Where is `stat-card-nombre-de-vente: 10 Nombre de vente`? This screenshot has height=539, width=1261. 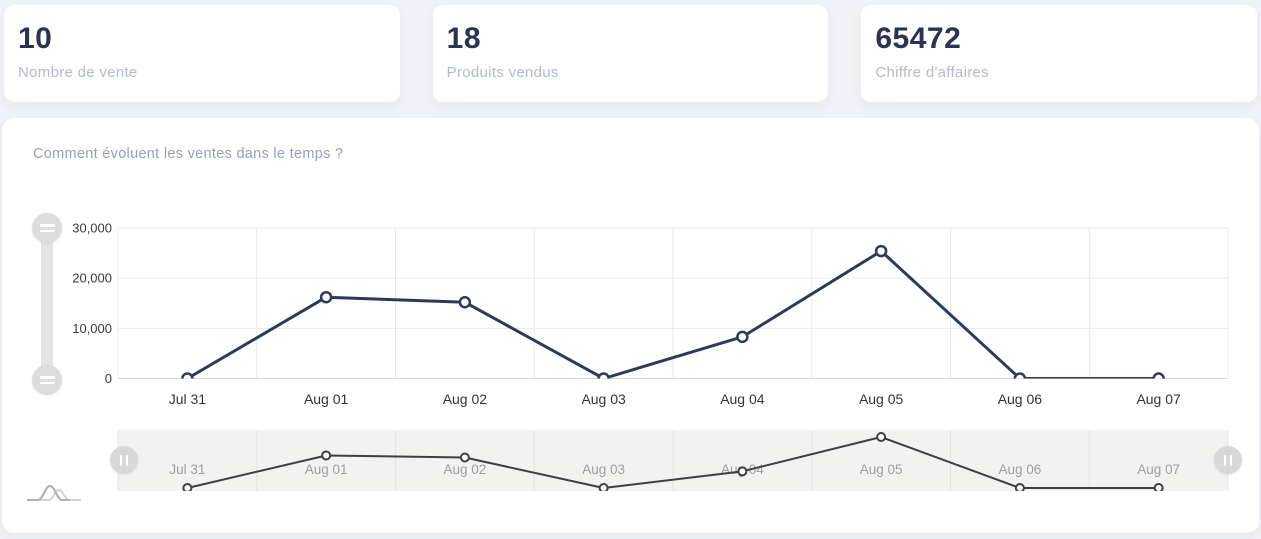 stat-card-nombre-de-vente: 10 Nombre de vente is located at coordinates (202, 53).